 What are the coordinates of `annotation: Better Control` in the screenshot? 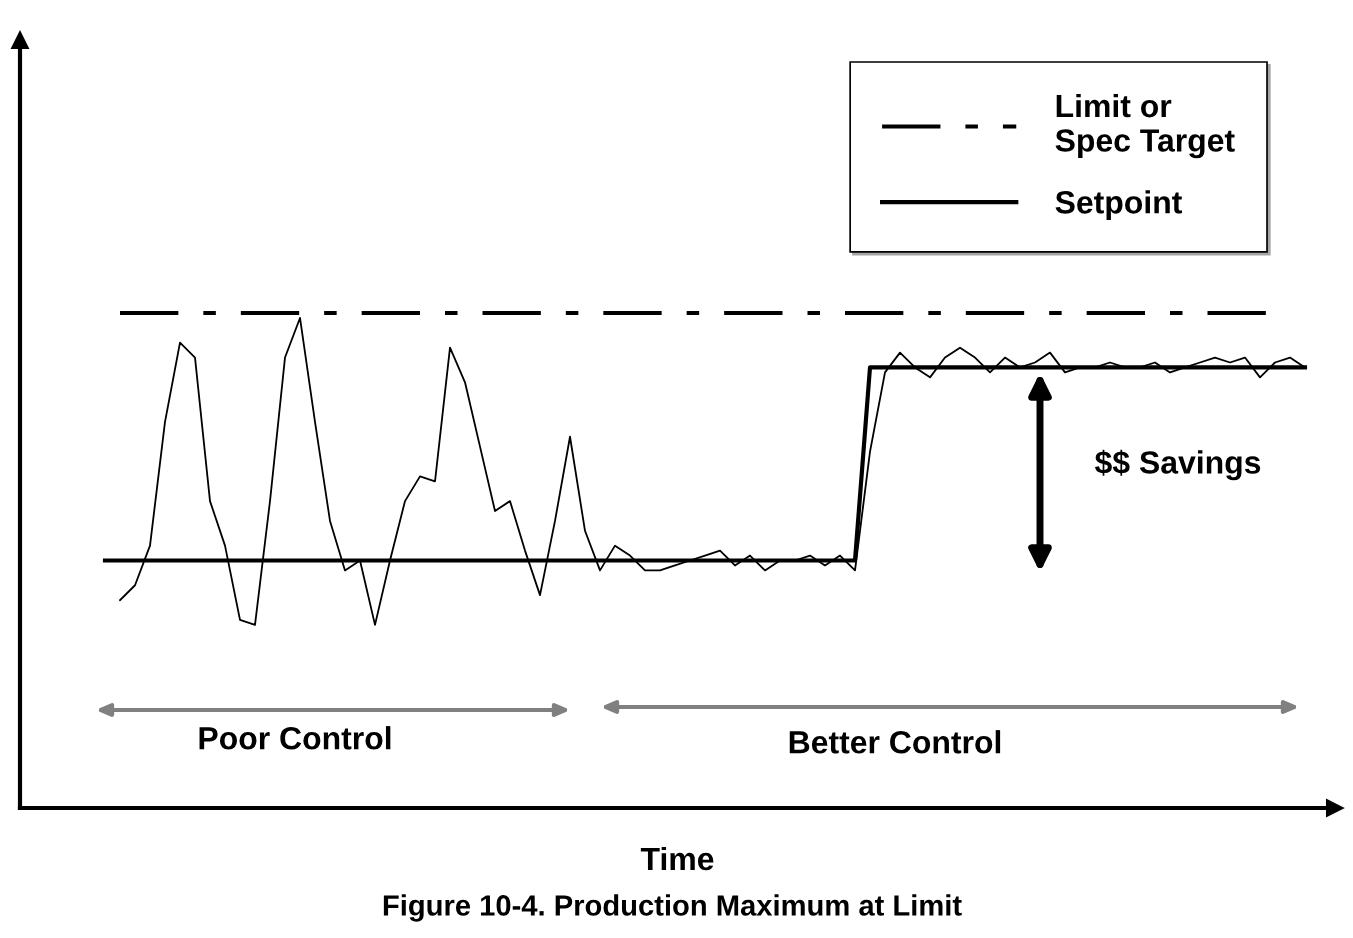 It's located at (895, 742).